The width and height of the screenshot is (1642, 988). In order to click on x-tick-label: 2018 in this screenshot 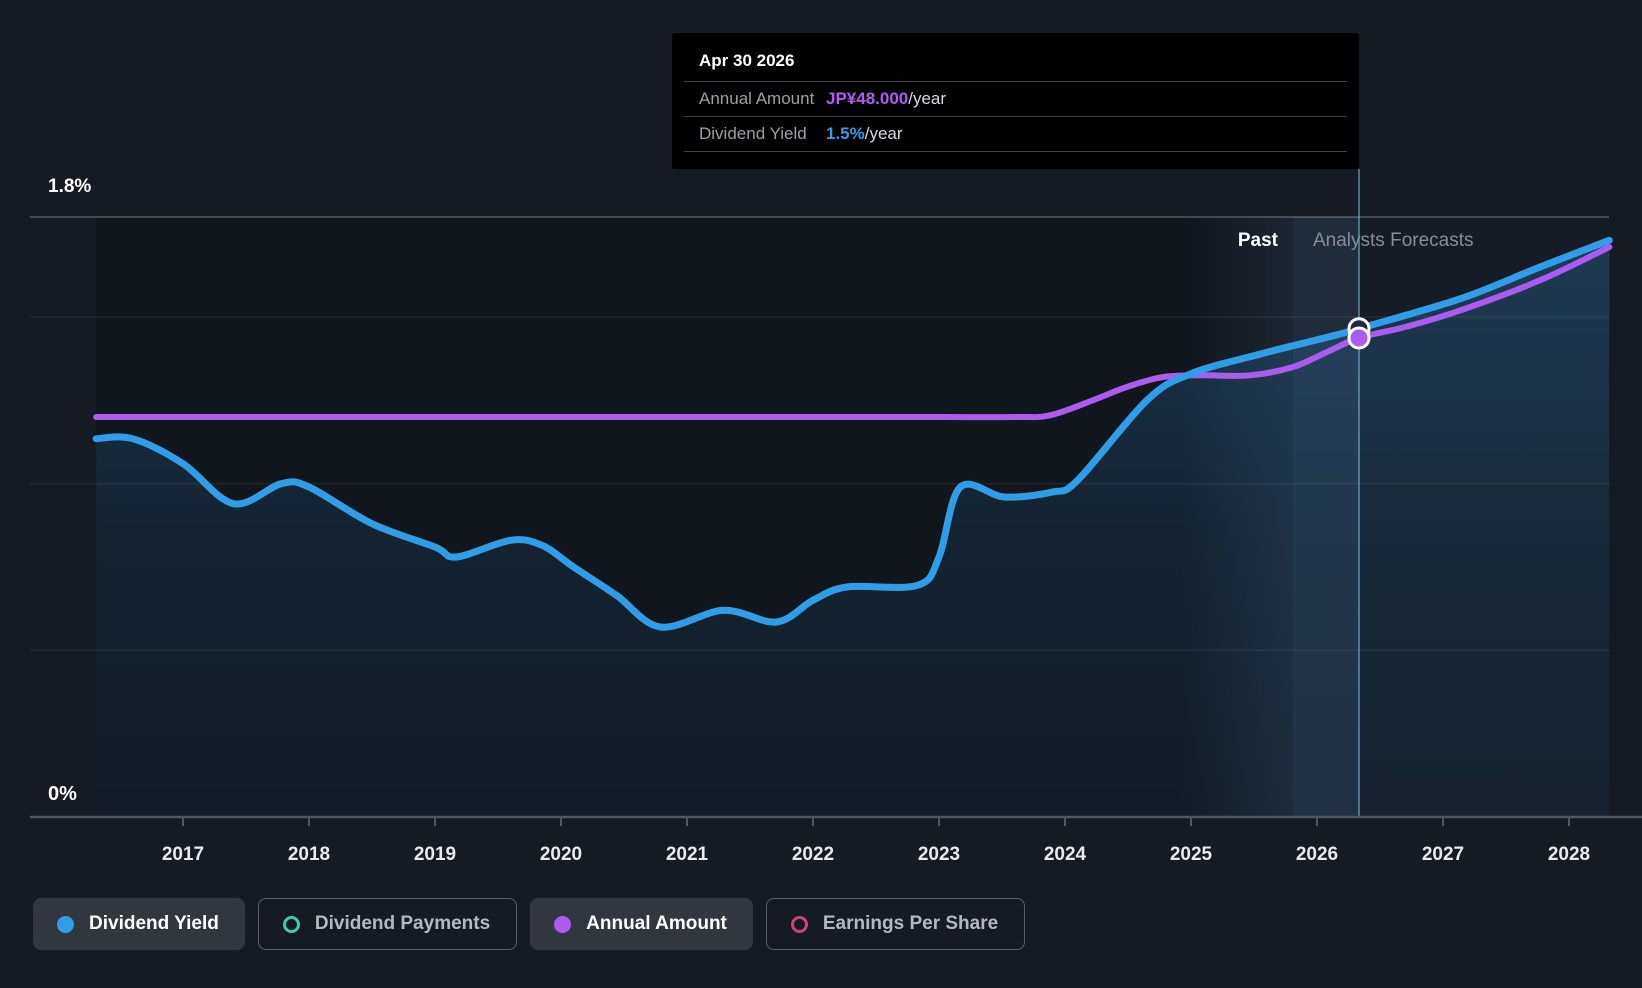, I will do `click(309, 854)`.